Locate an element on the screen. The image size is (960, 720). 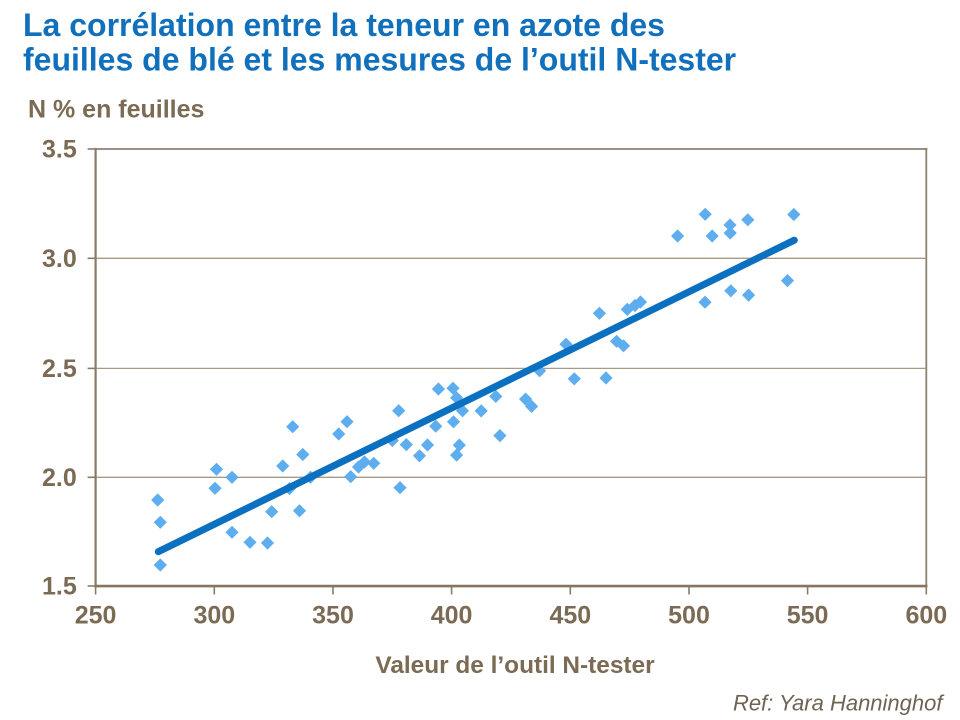
svg-text: 1.5 is located at coordinates (59, 587).